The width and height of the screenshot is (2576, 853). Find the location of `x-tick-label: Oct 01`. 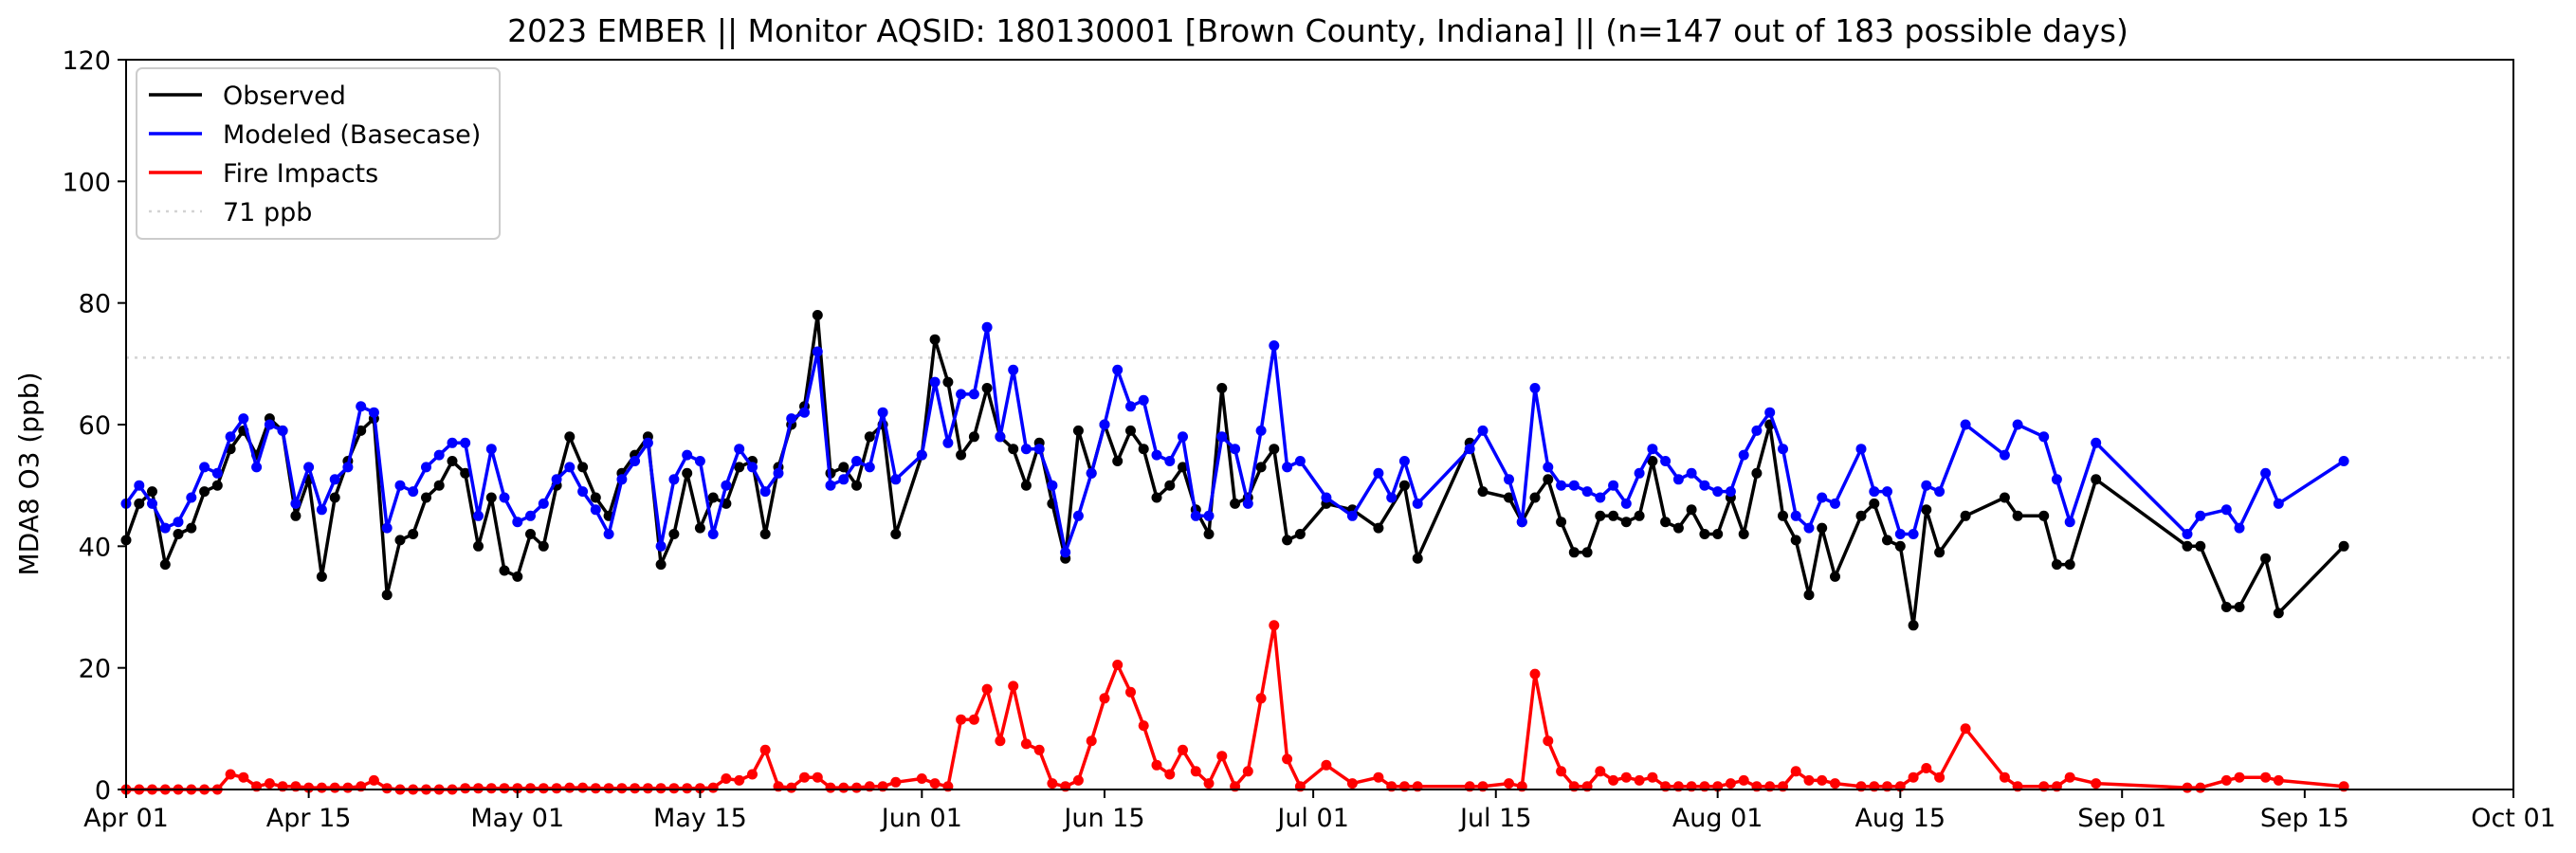

x-tick-label: Oct 01 is located at coordinates (2513, 818).